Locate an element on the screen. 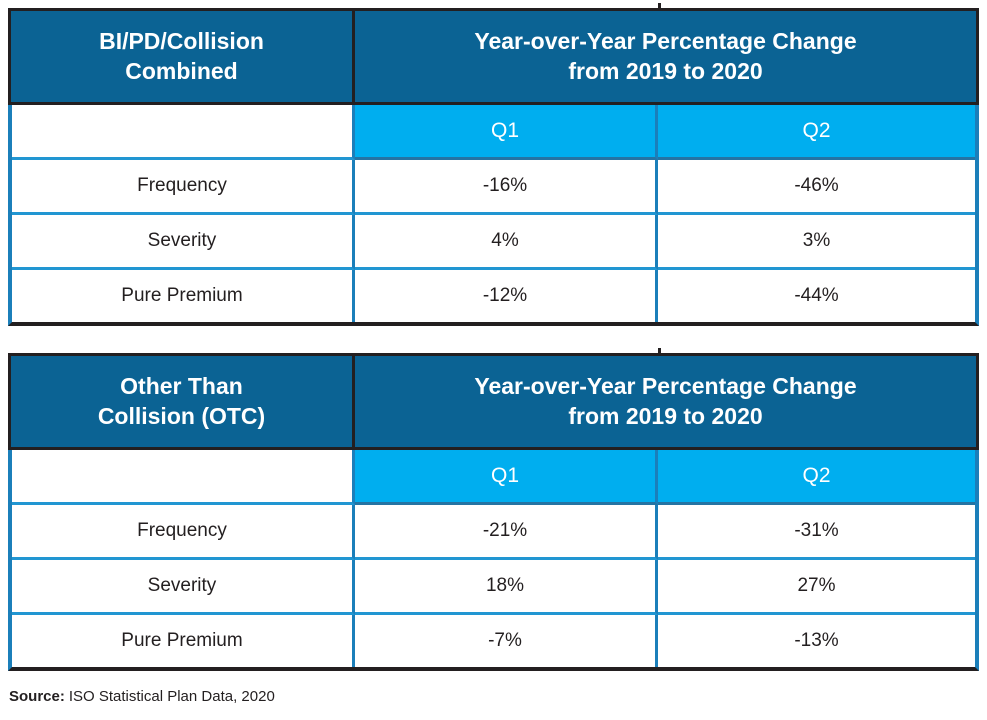 This screenshot has width=987, height=720. value-q1: -16% is located at coordinates (506, 187).